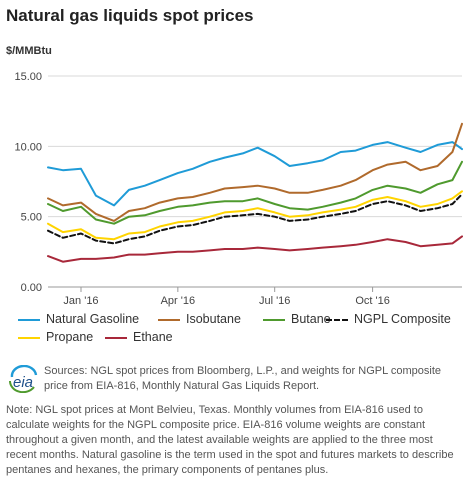 Image resolution: width=469 pixels, height=482 pixels. What do you see at coordinates (255, 215) in the screenshot?
I see `series-line-propane` at bounding box center [255, 215].